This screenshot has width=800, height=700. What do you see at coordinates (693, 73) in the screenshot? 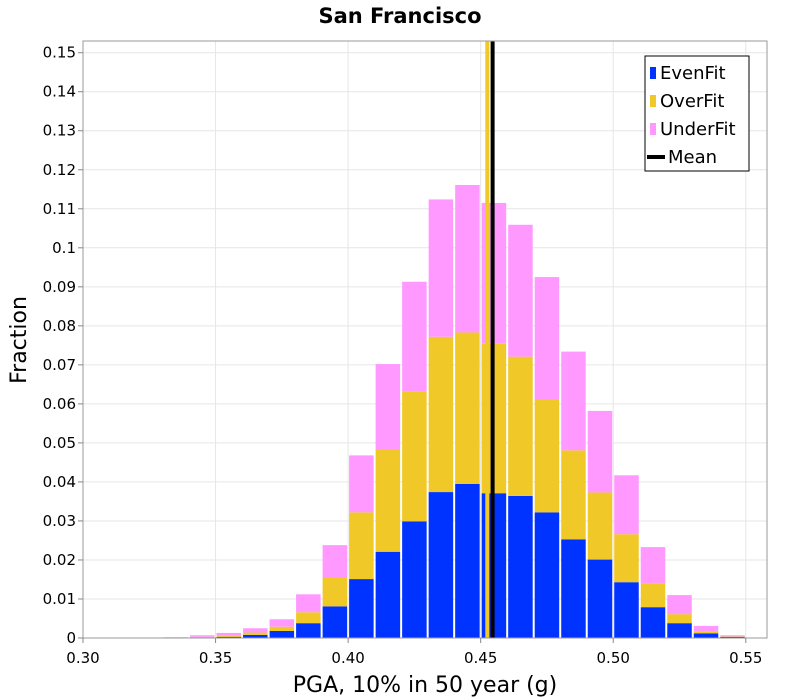
I see `legend-label-evenfit: EvenFit` at bounding box center [693, 73].